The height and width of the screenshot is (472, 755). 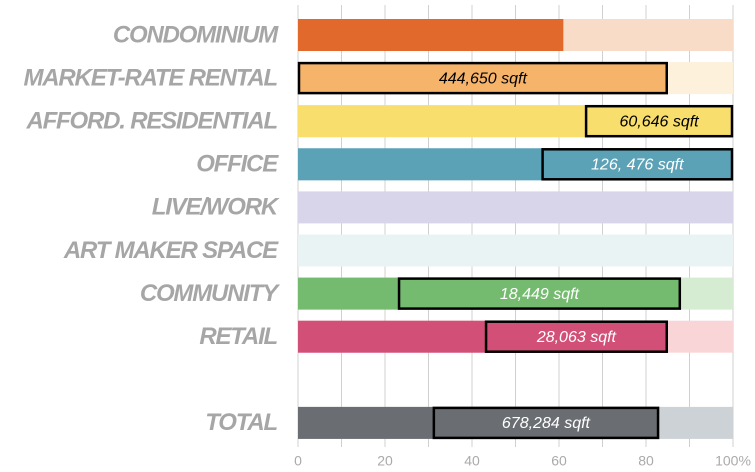 I want to click on x-tick-label: 60, so click(x=559, y=461).